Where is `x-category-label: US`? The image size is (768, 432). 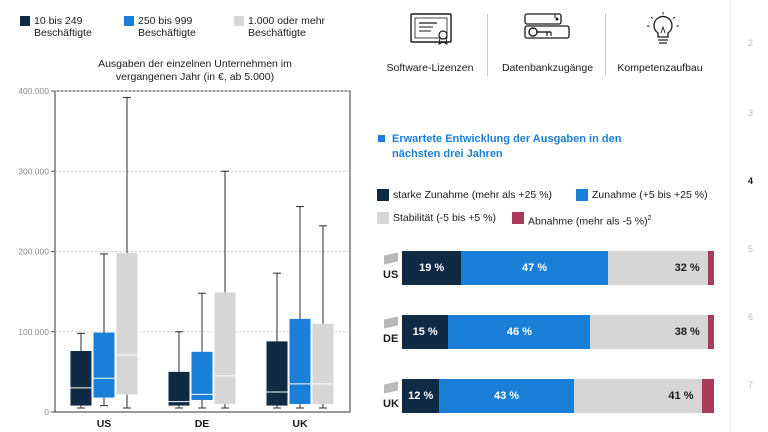 x-category-label: US is located at coordinates (104, 424).